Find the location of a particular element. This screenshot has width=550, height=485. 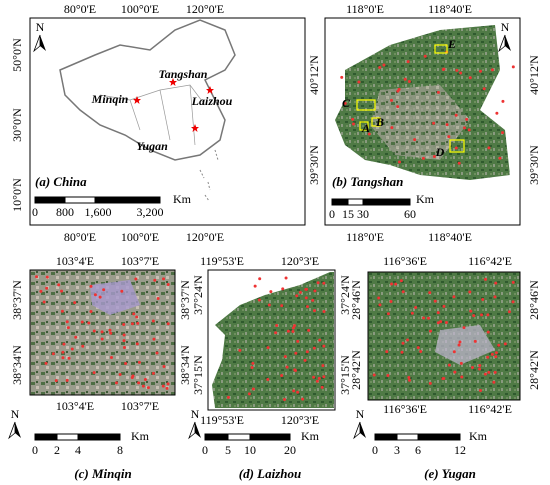

scale-label: 12 is located at coordinates (460, 450).